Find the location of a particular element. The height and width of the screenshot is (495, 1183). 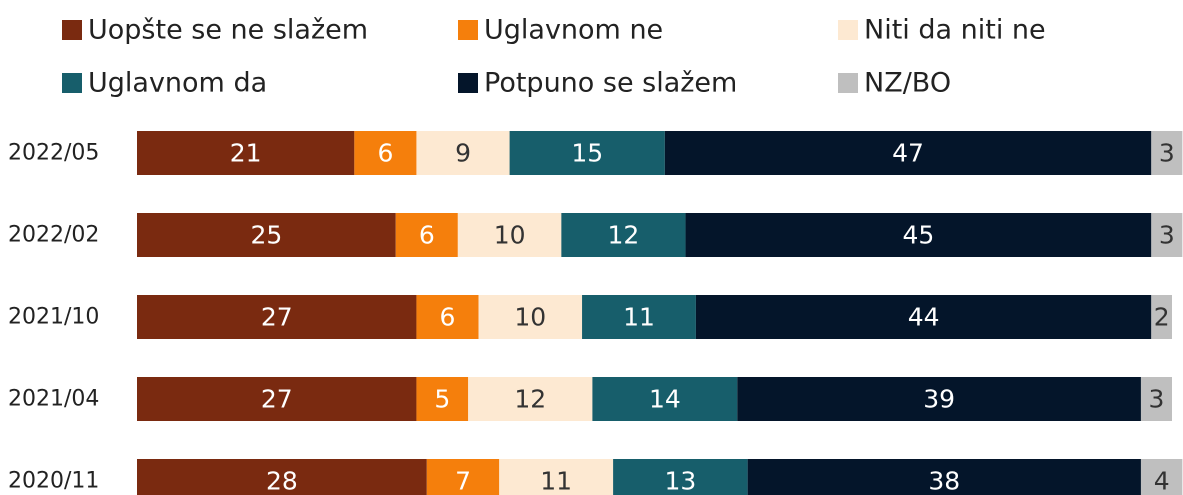

legend-label: Uglavnom da is located at coordinates (177, 83).